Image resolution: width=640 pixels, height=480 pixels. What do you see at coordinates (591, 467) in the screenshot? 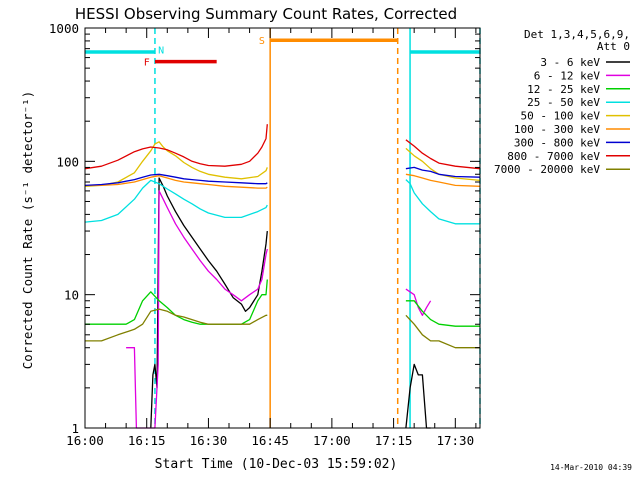
I see `timestamp-label: 14-Mar-2010 04:39` at bounding box center [591, 467].